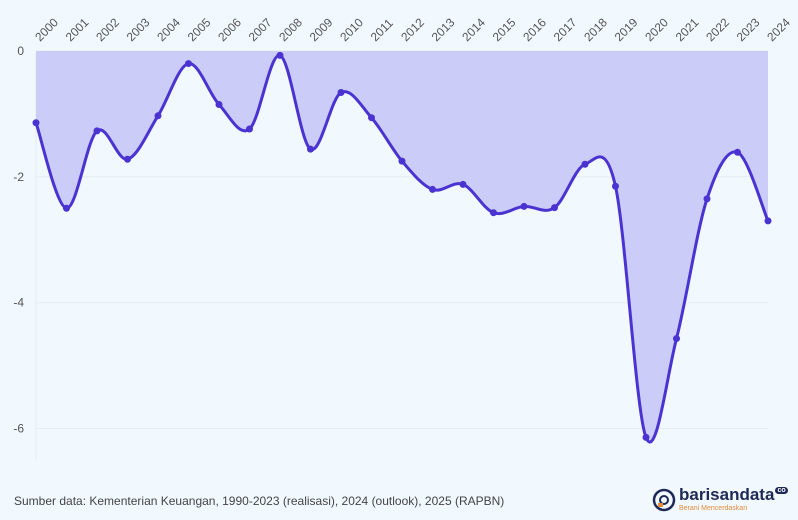 Image resolution: width=798 pixels, height=520 pixels. What do you see at coordinates (260, 29) in the screenshot?
I see `x-tick-label: 2007` at bounding box center [260, 29].